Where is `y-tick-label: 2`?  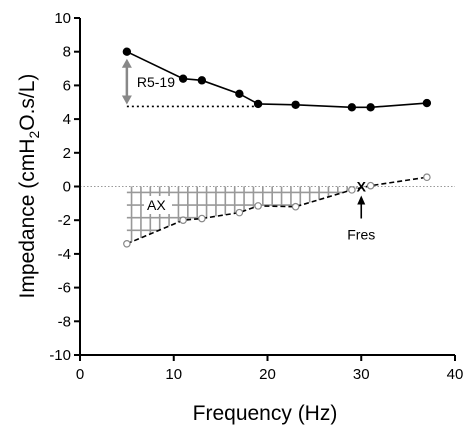 y-tick-label: 2 is located at coordinates (67, 153).